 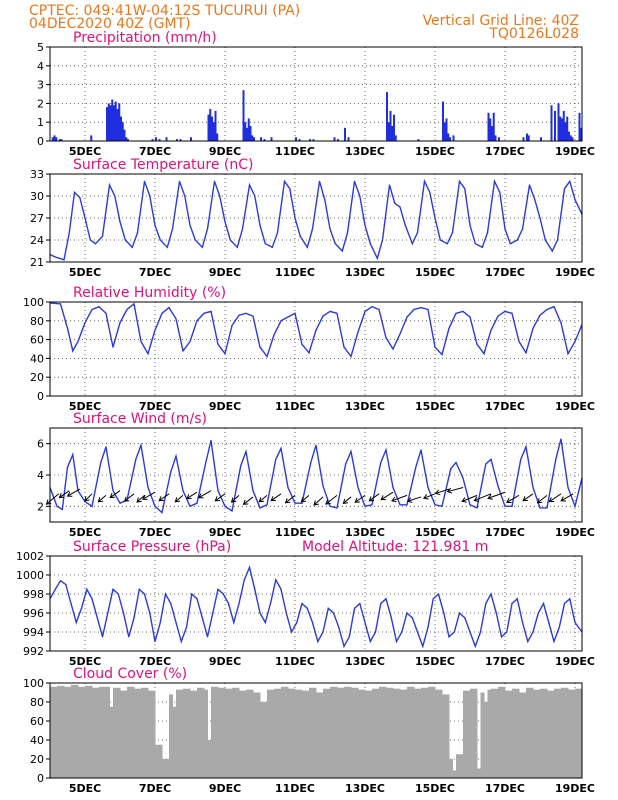 I want to click on panel-frame, so click(x=316, y=218).